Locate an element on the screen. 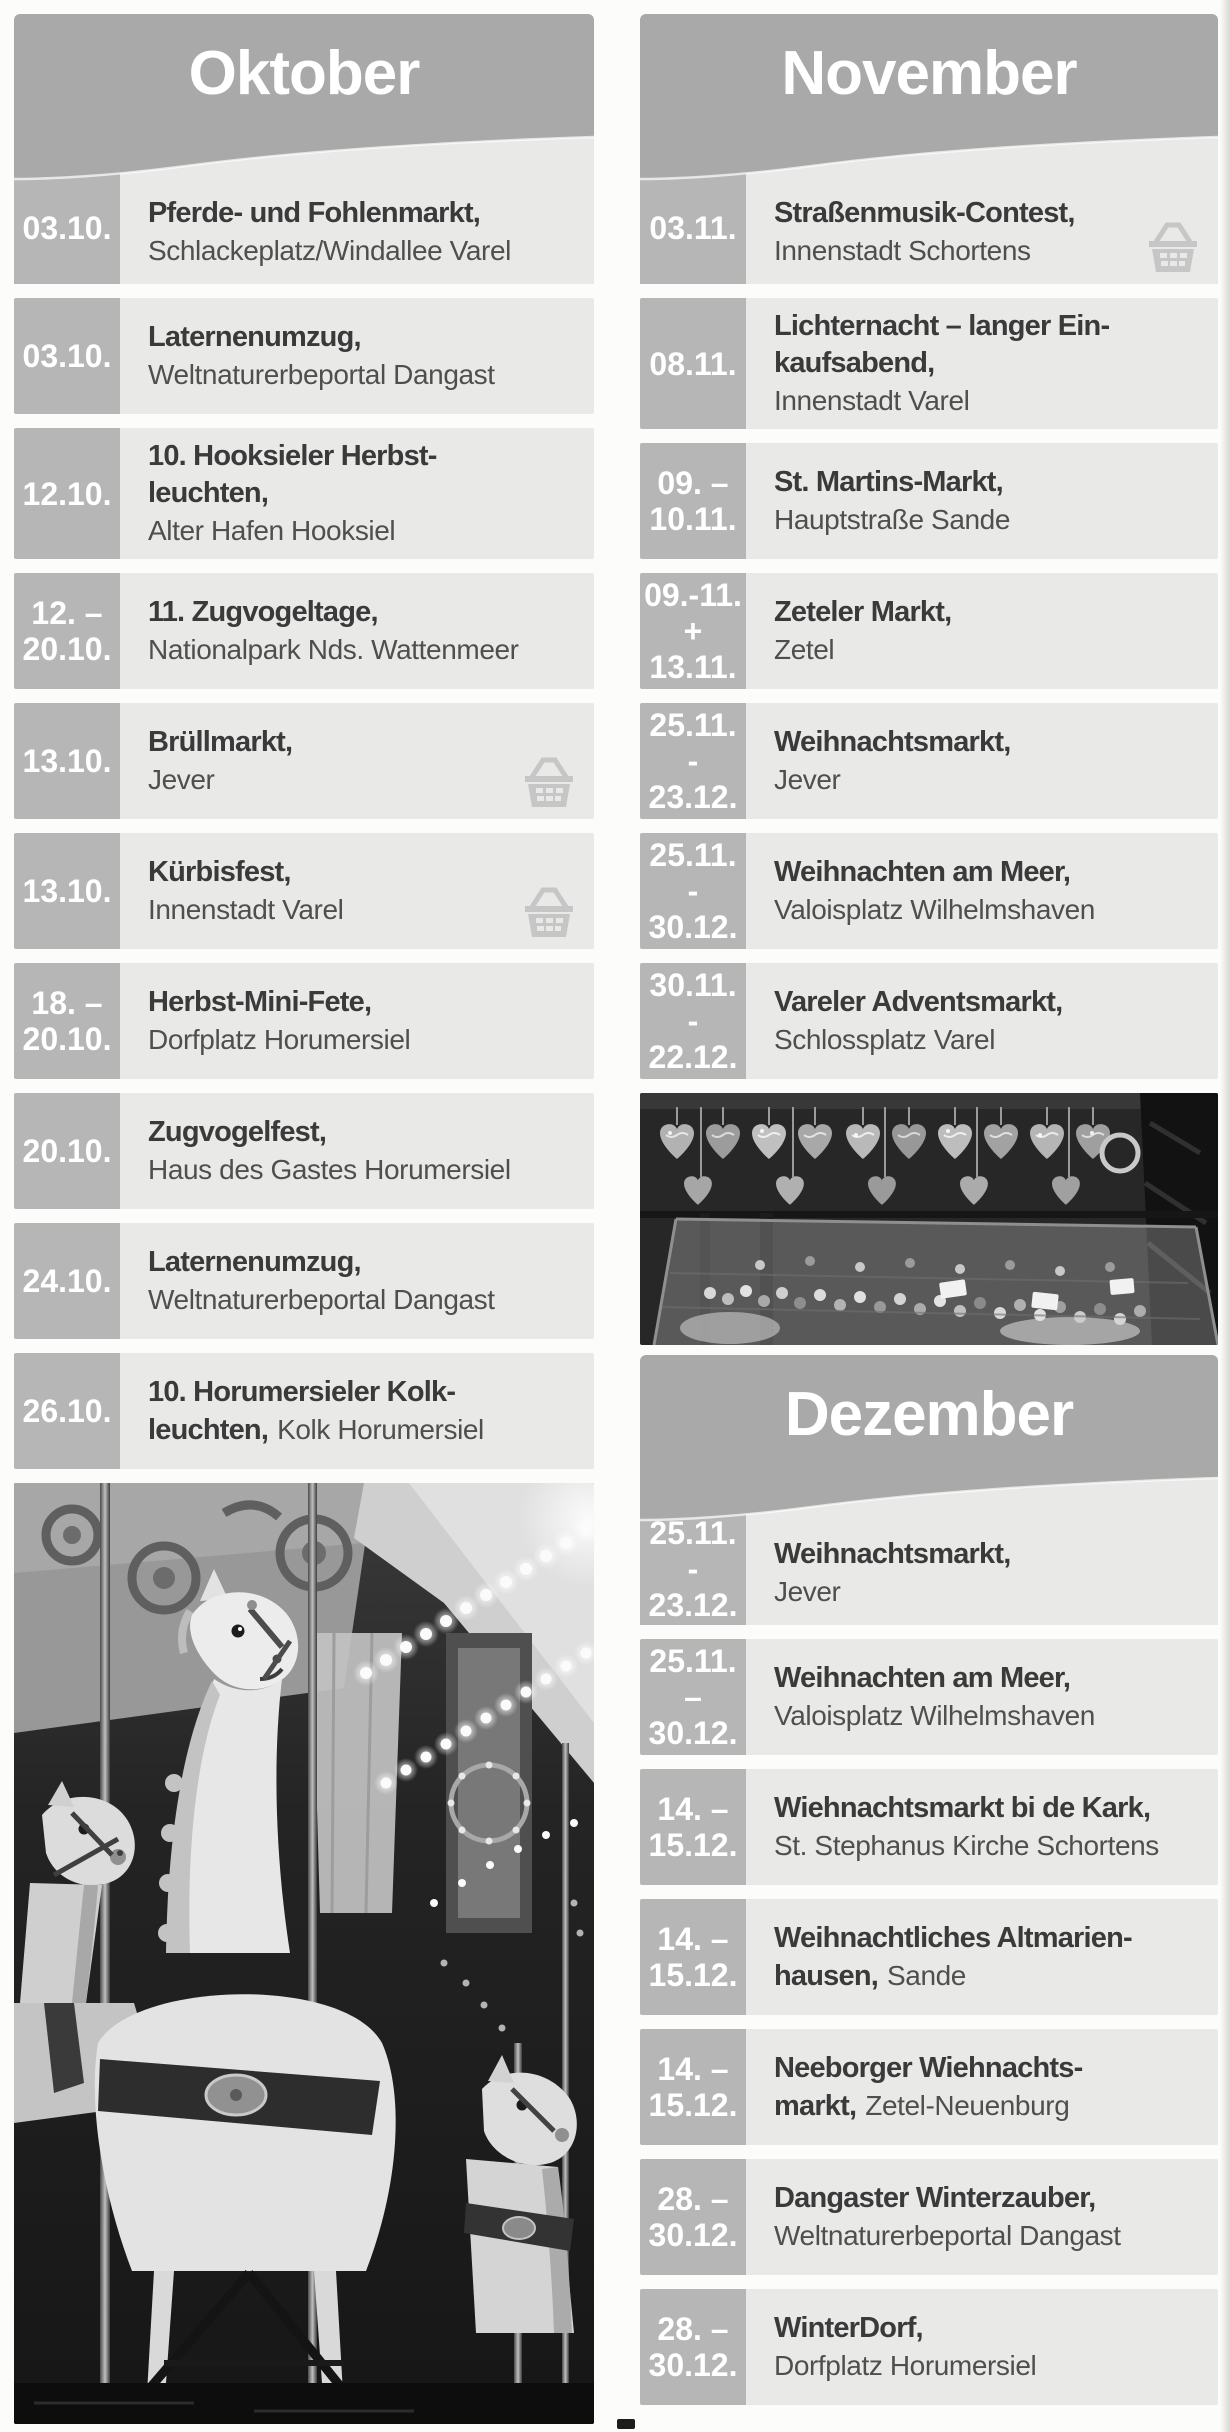  event-date: 24.10. is located at coordinates (67, 1281).